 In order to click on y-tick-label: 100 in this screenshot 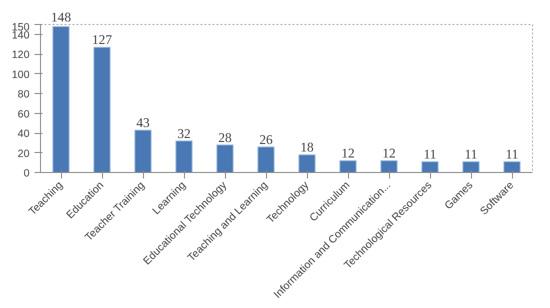, I will do `click(21, 74)`.